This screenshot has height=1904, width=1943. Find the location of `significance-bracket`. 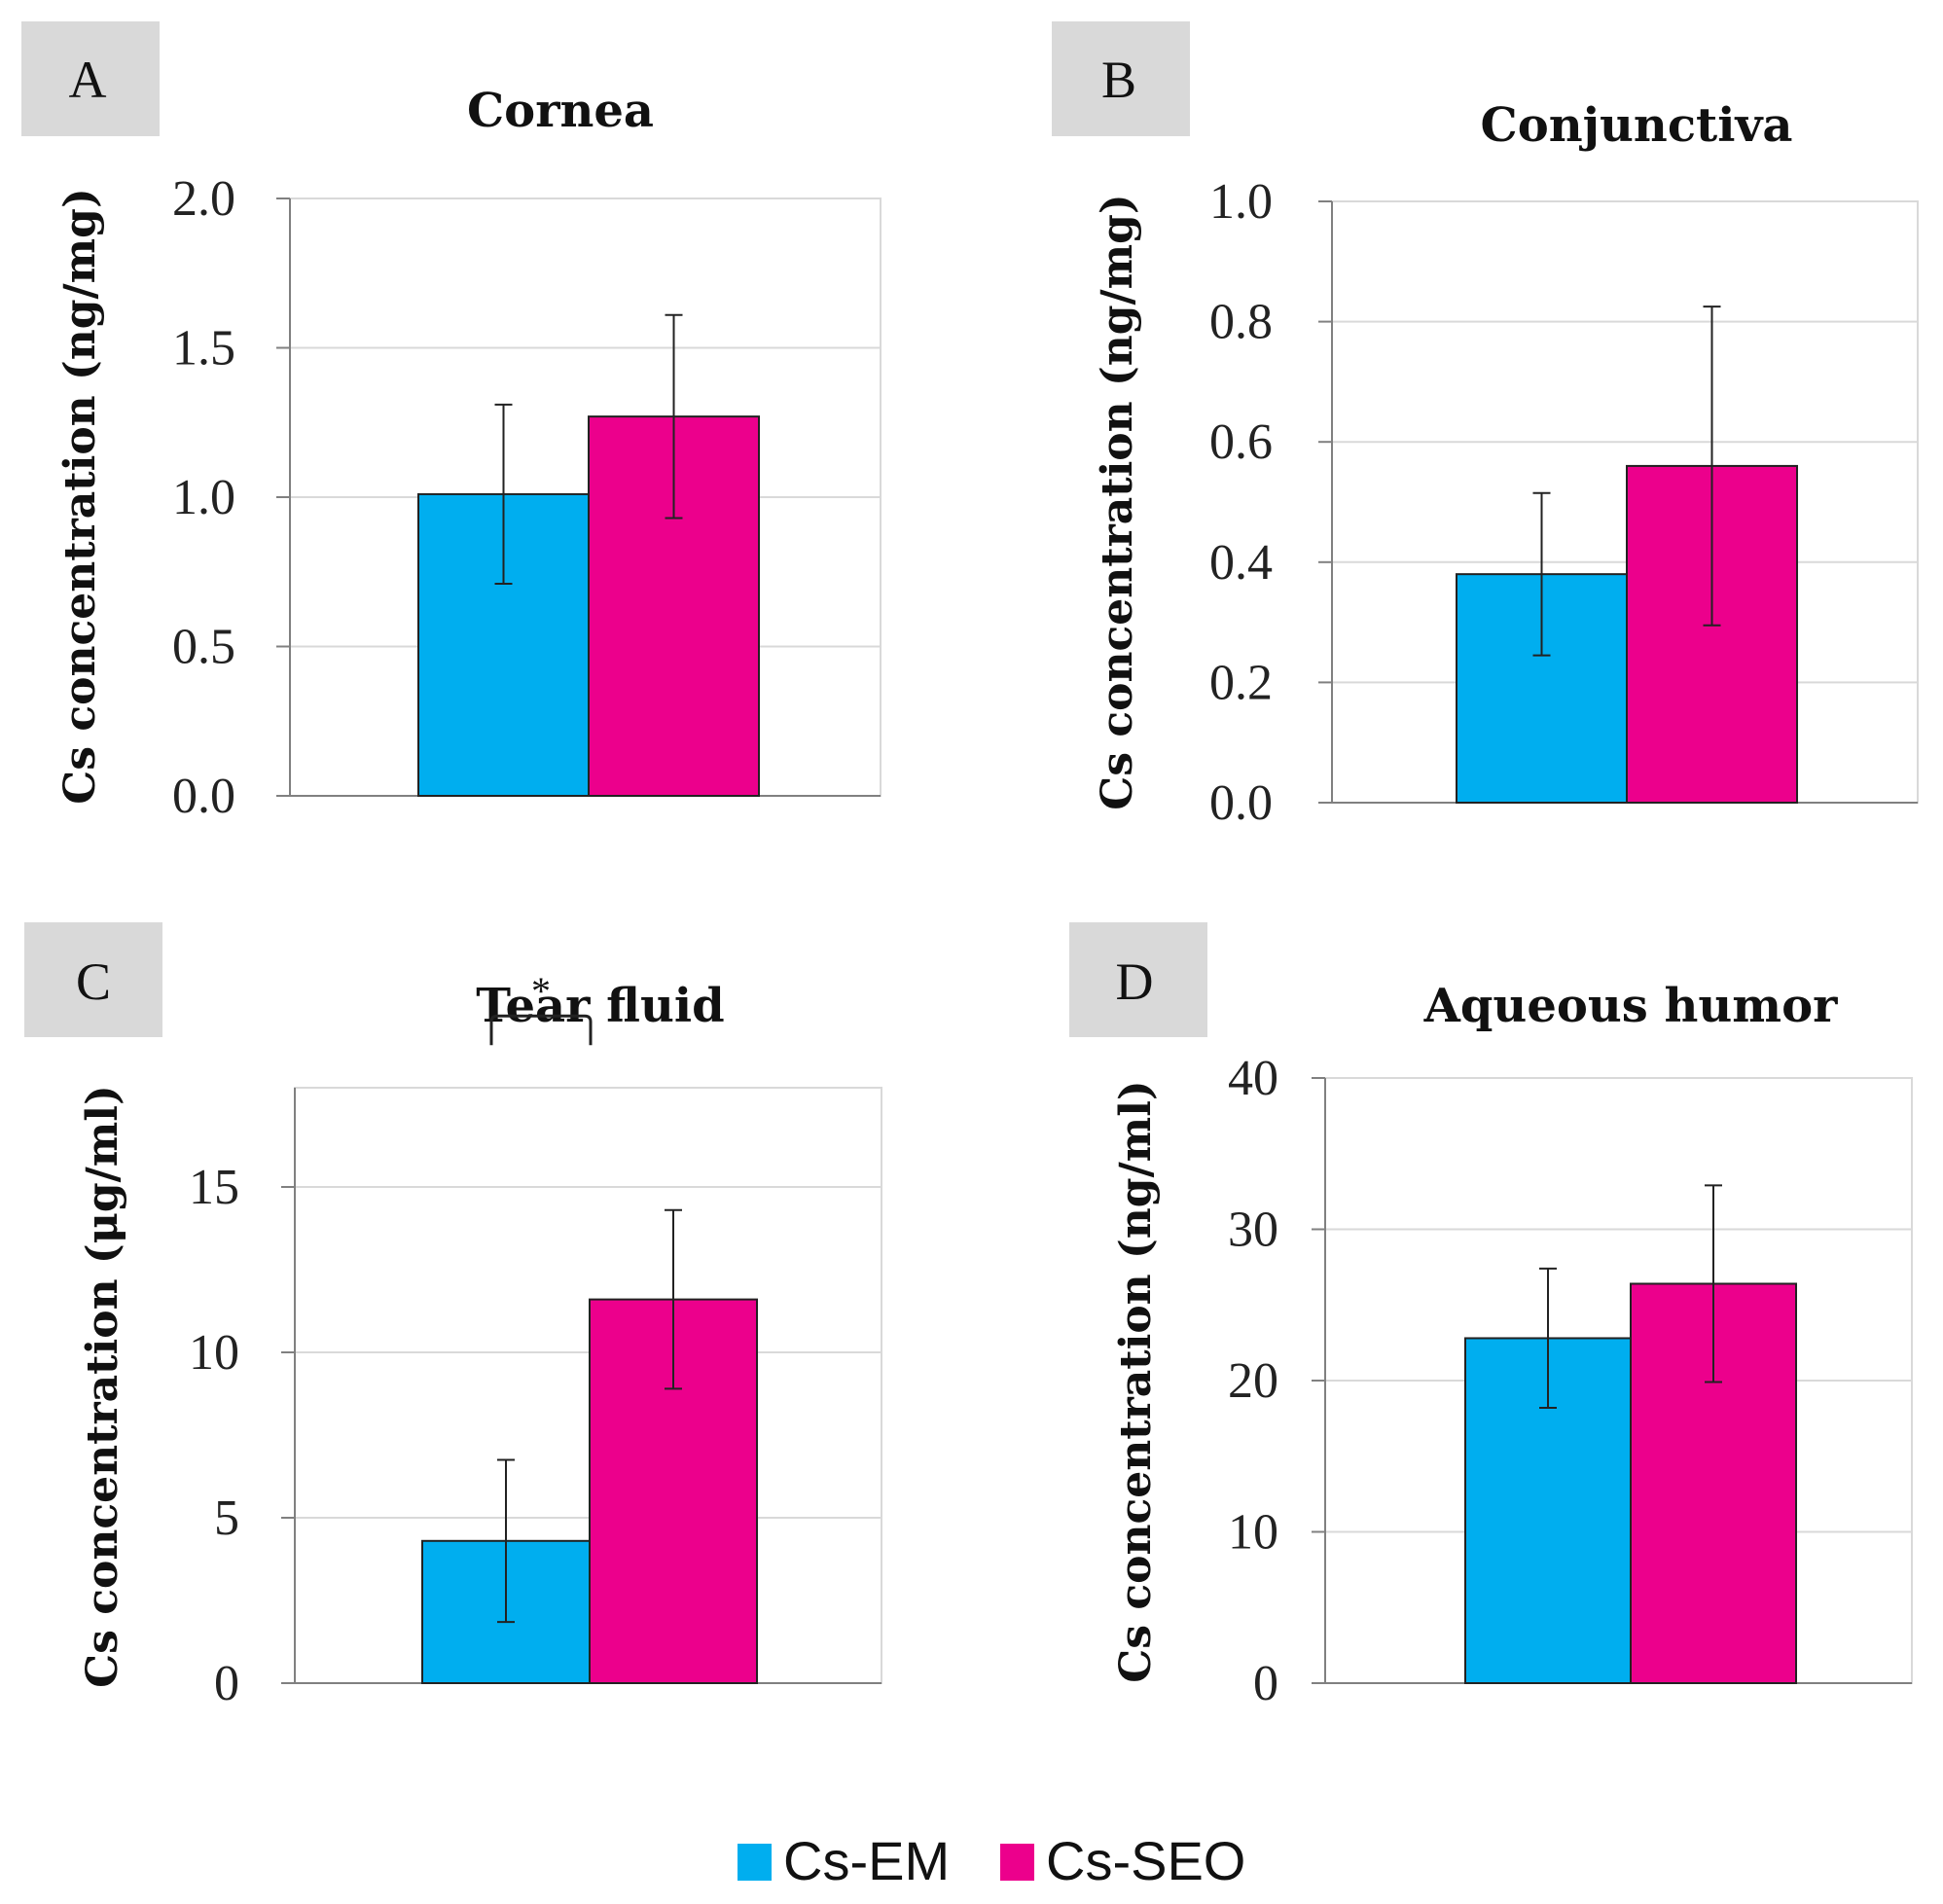

significance-bracket is located at coordinates (541, 1030).